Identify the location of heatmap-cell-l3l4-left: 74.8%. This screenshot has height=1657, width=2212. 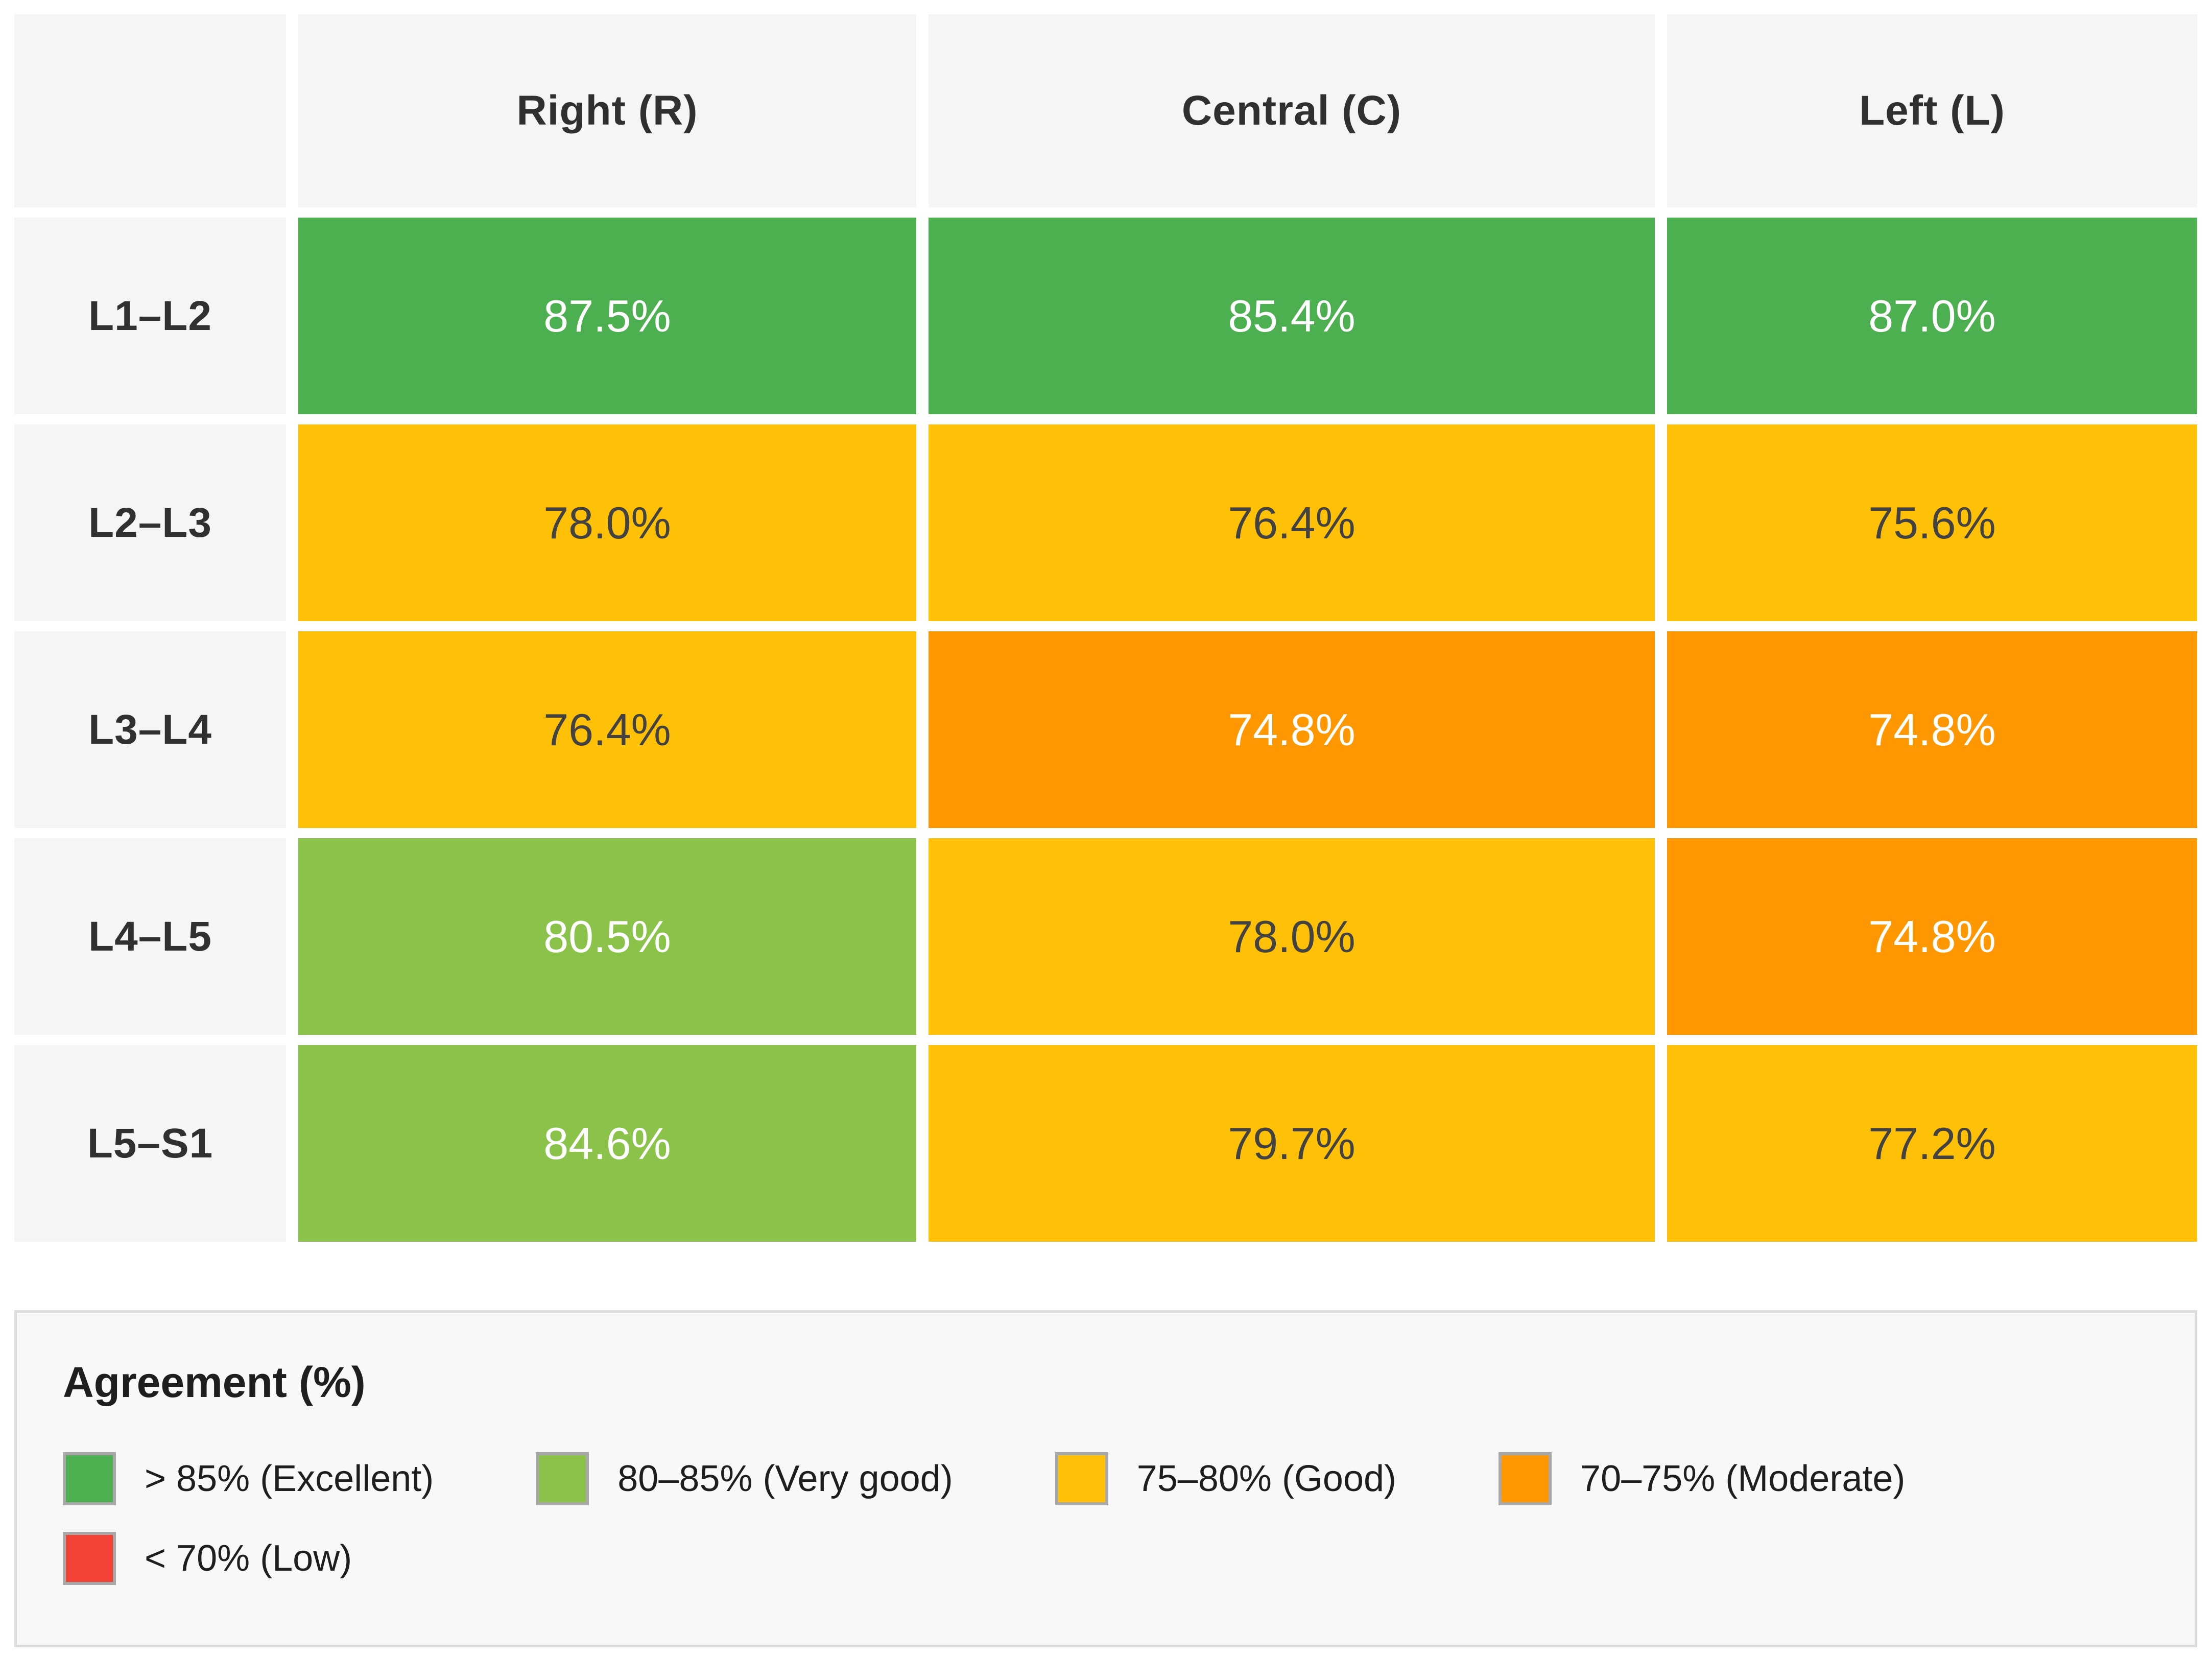
(1932, 729).